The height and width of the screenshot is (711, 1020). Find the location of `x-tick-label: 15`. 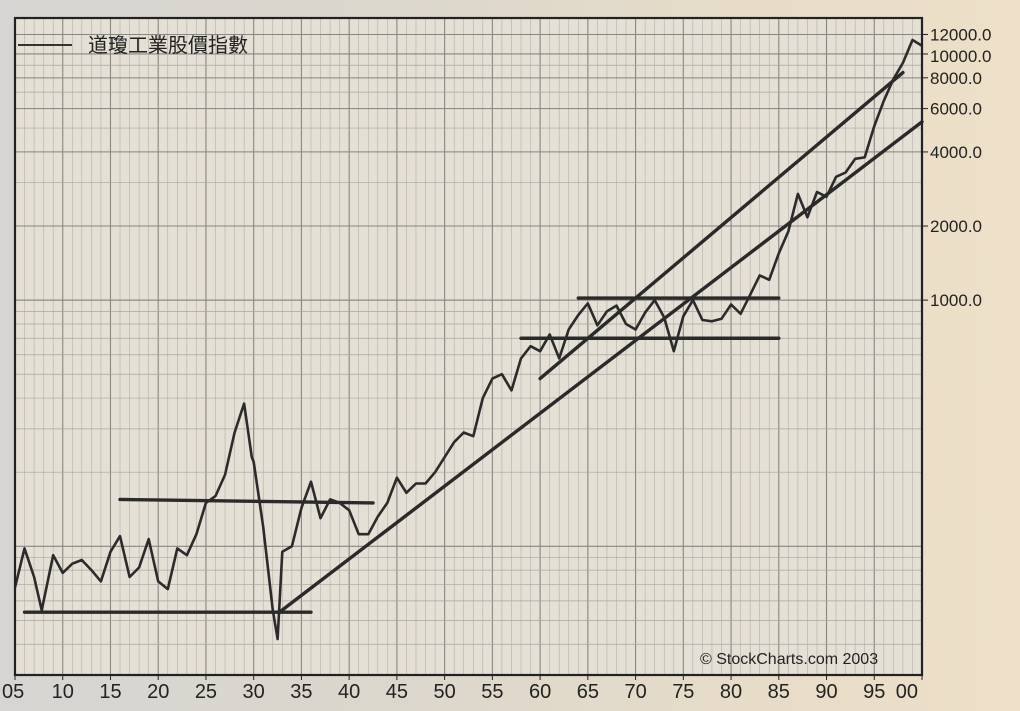

x-tick-label: 15 is located at coordinates (110, 692).